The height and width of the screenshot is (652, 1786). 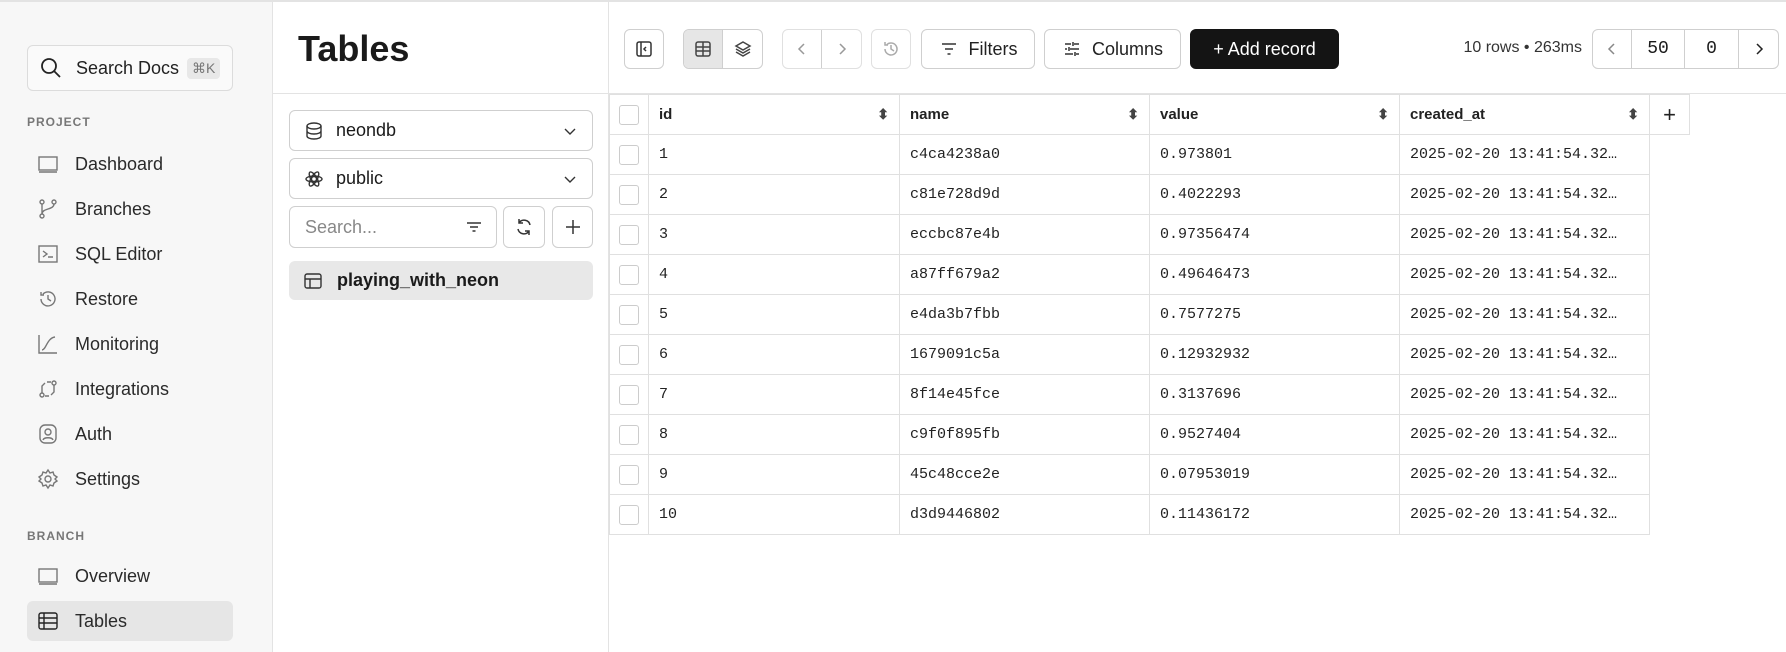 I want to click on sidebar-item-sql-editor: SQL Editor, so click(x=130, y=254).